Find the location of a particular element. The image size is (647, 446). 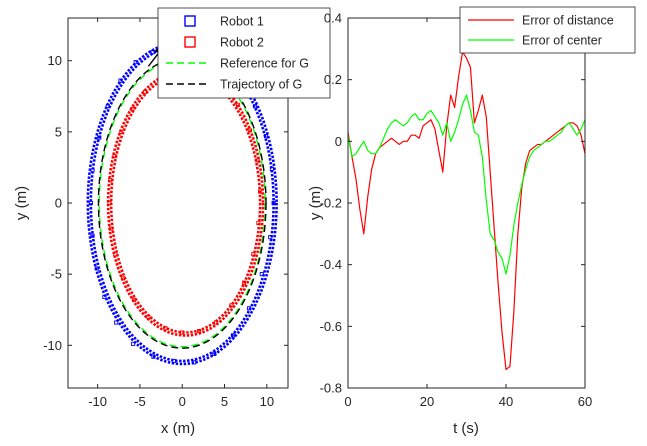

right-y-axis-label: y (m) is located at coordinates (315, 203).